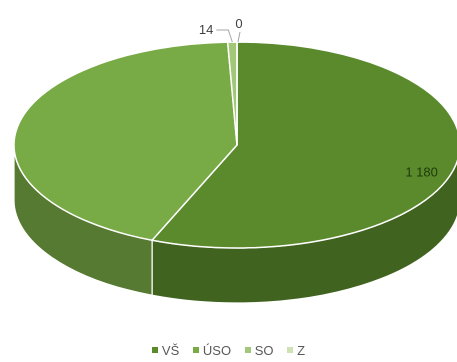  Describe the element at coordinates (195, 350) in the screenshot. I see `legend-swatch-uso` at that location.